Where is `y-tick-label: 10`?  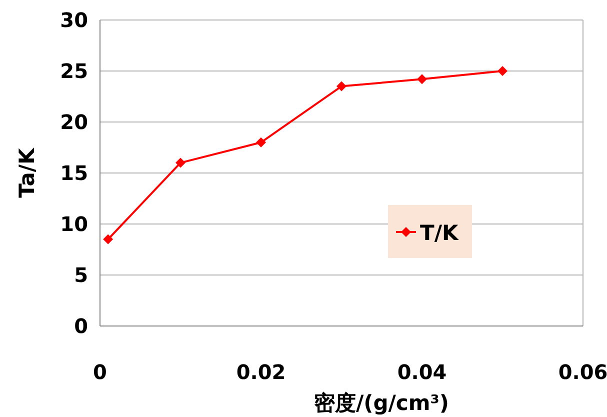 y-tick-label: 10 is located at coordinates (74, 224).